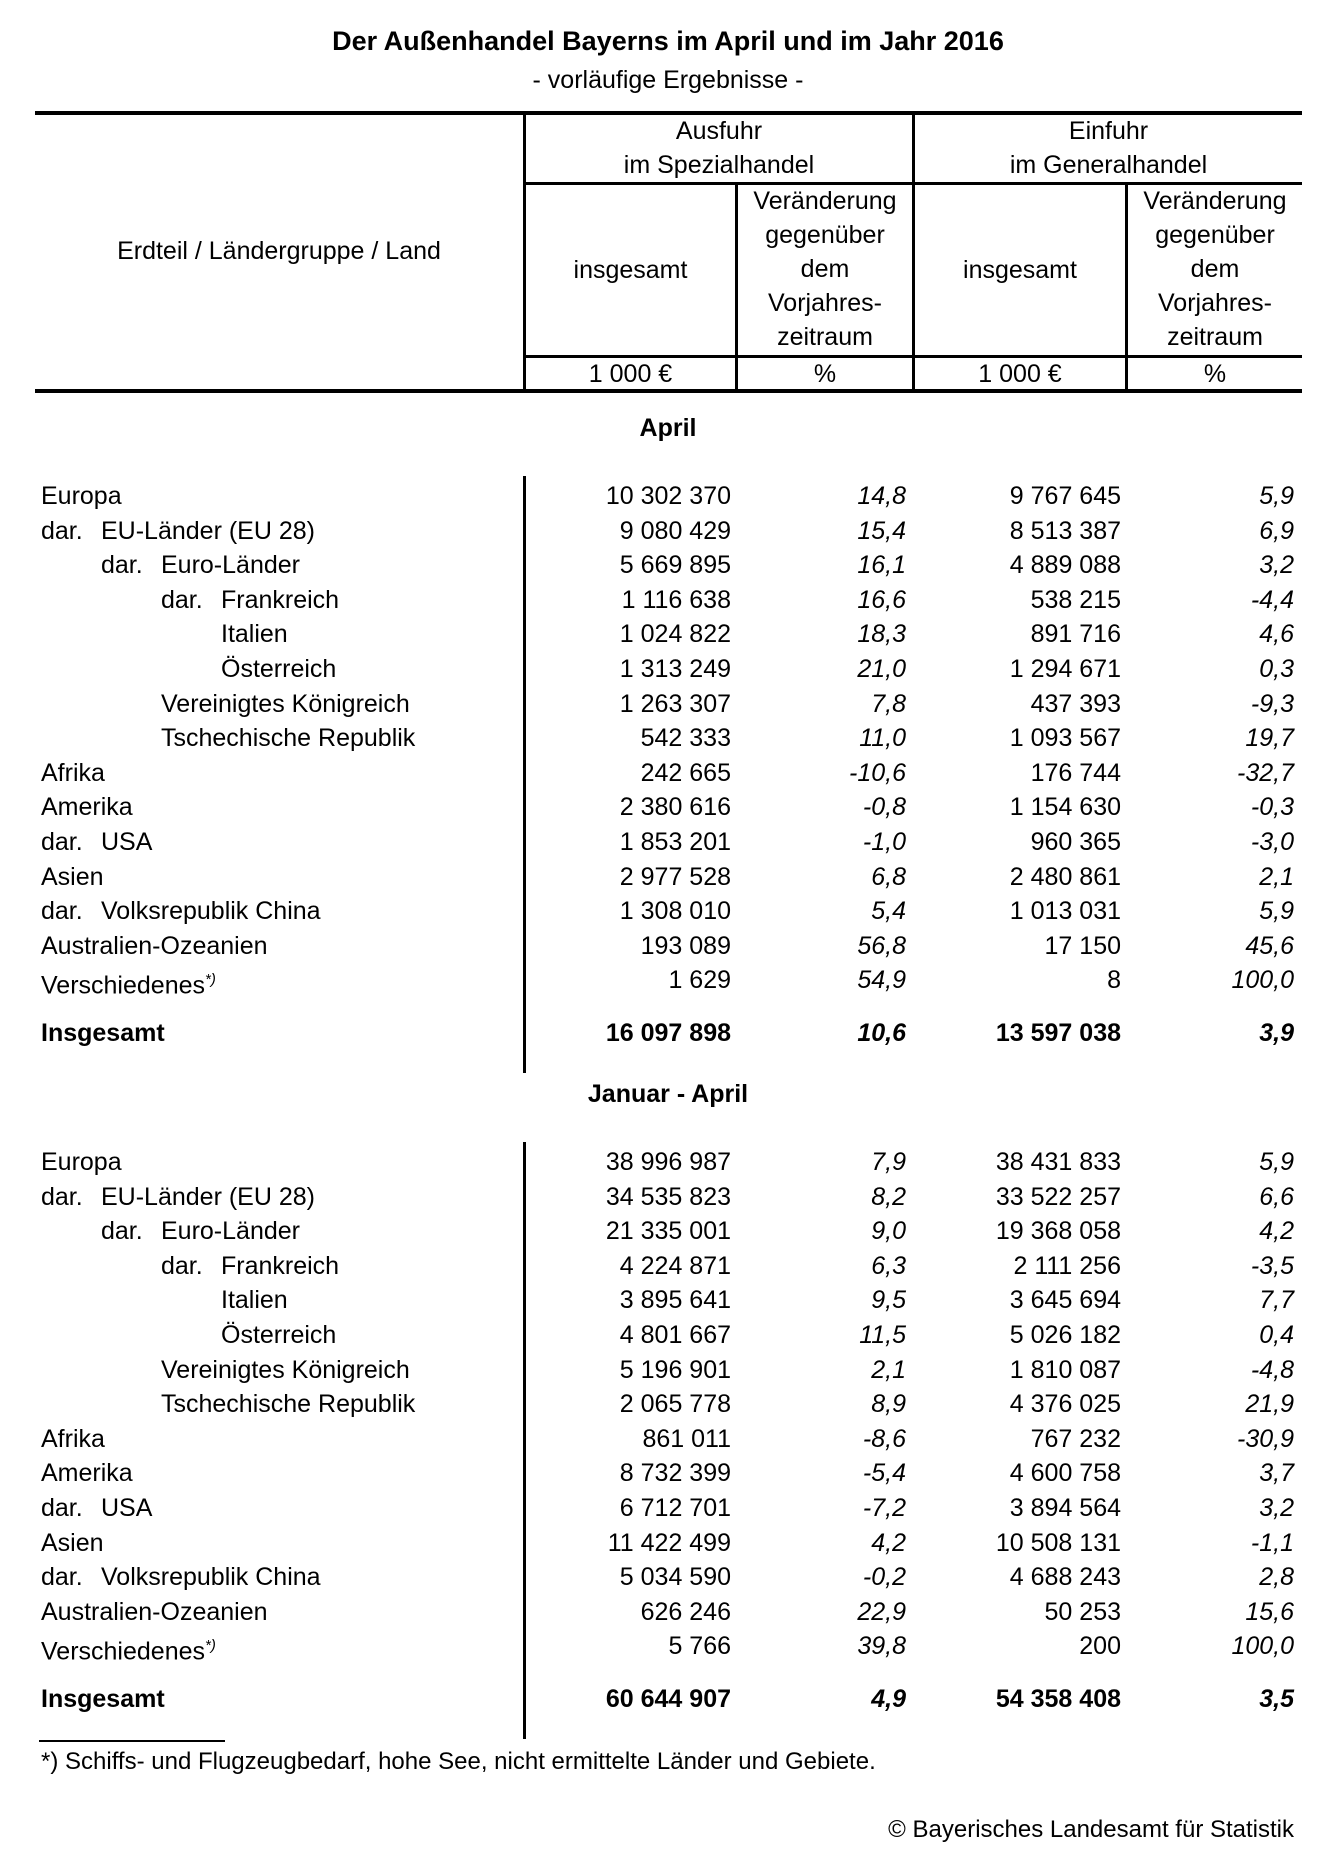 Image resolution: width=1327 pixels, height=1860 pixels. I want to click on section-title: April, so click(668, 428).